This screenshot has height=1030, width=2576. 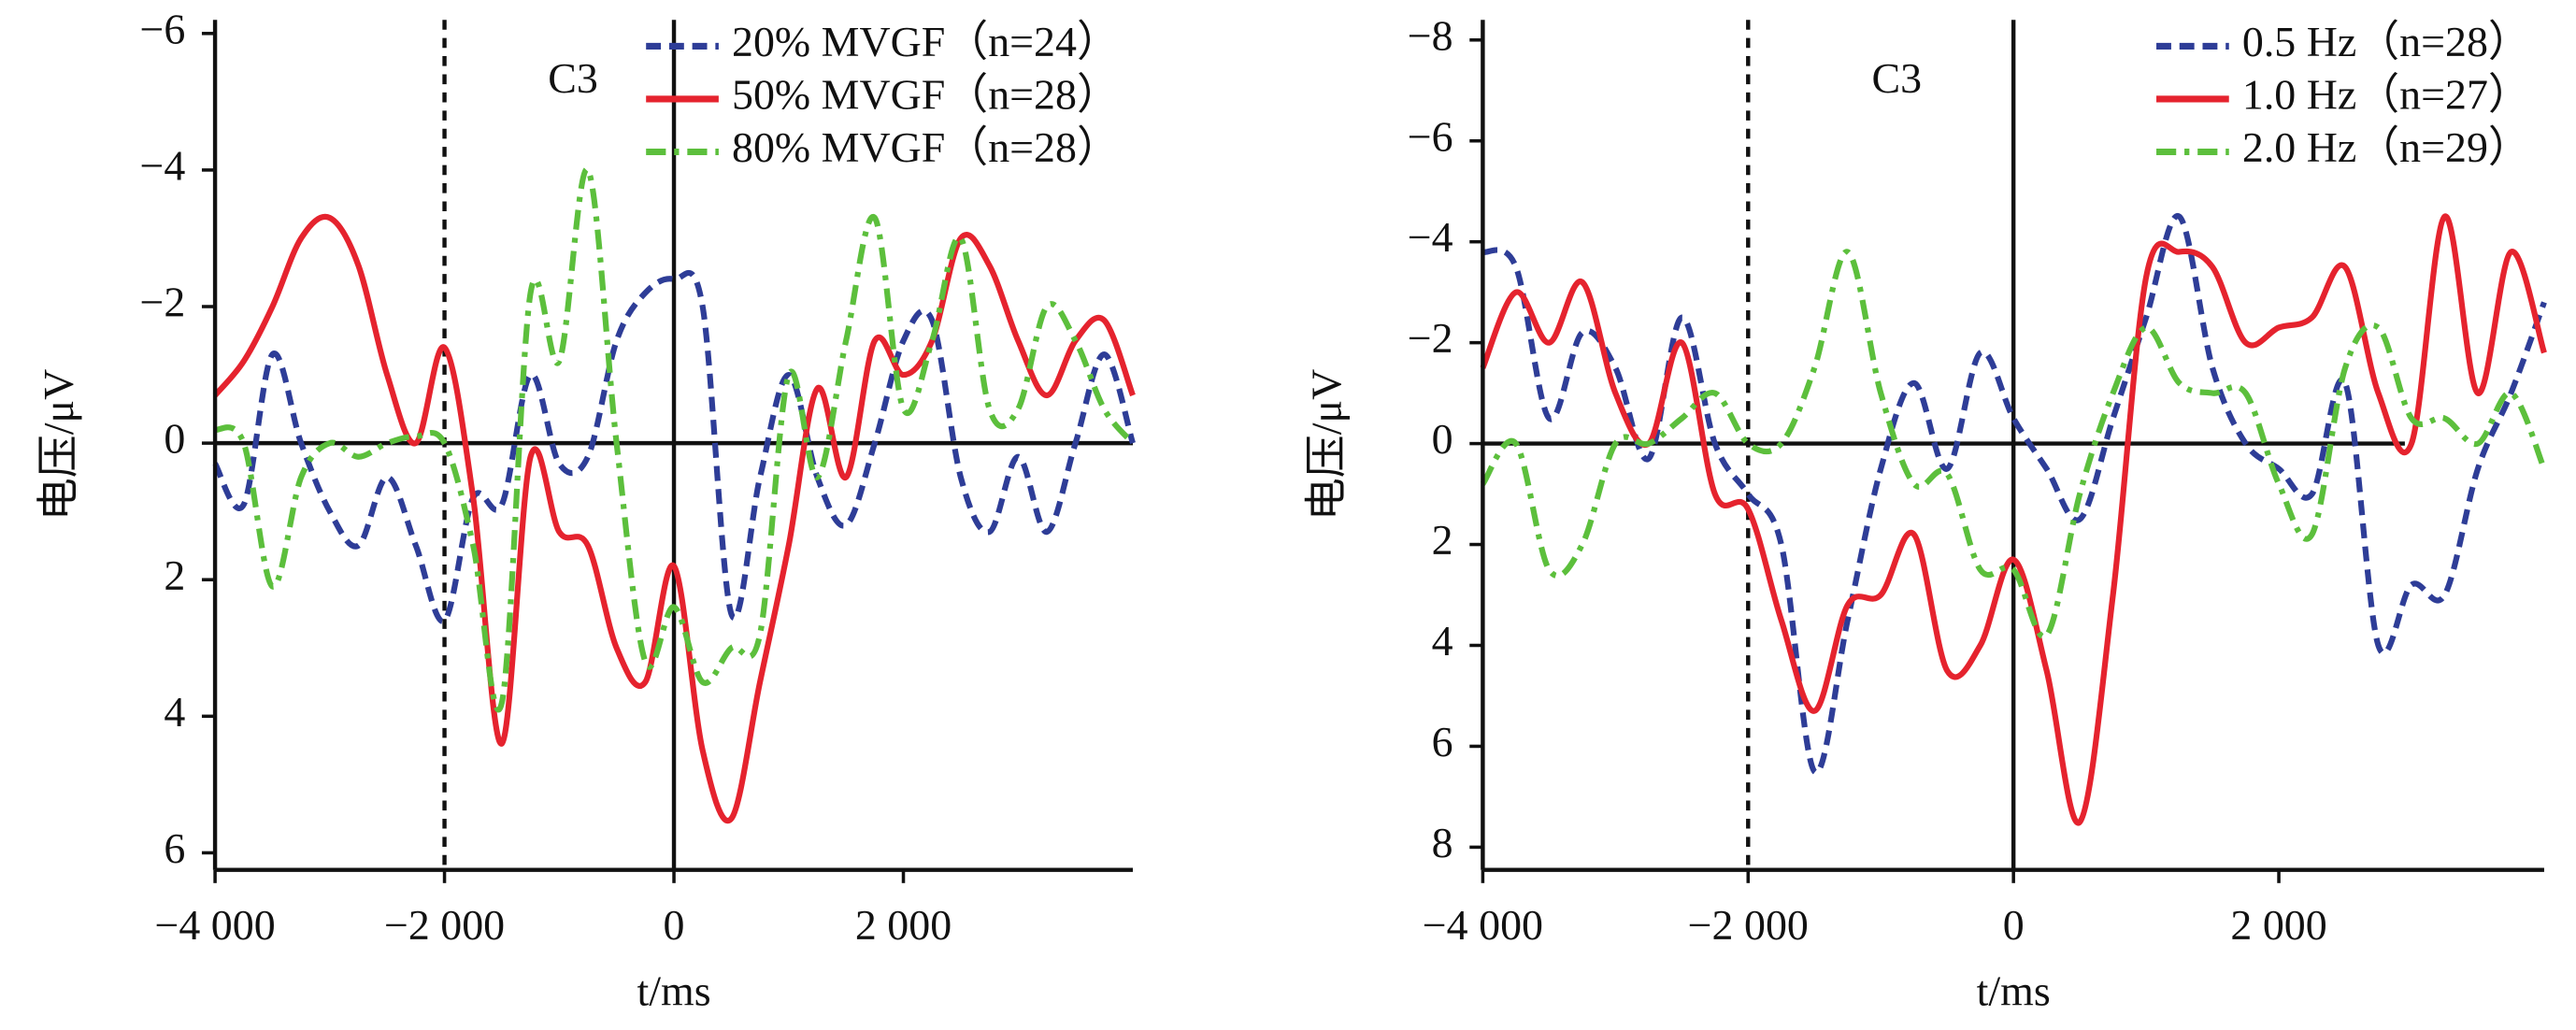 I want to click on legend-label: 1.0 Hz（n=27）, so click(x=2386, y=94).